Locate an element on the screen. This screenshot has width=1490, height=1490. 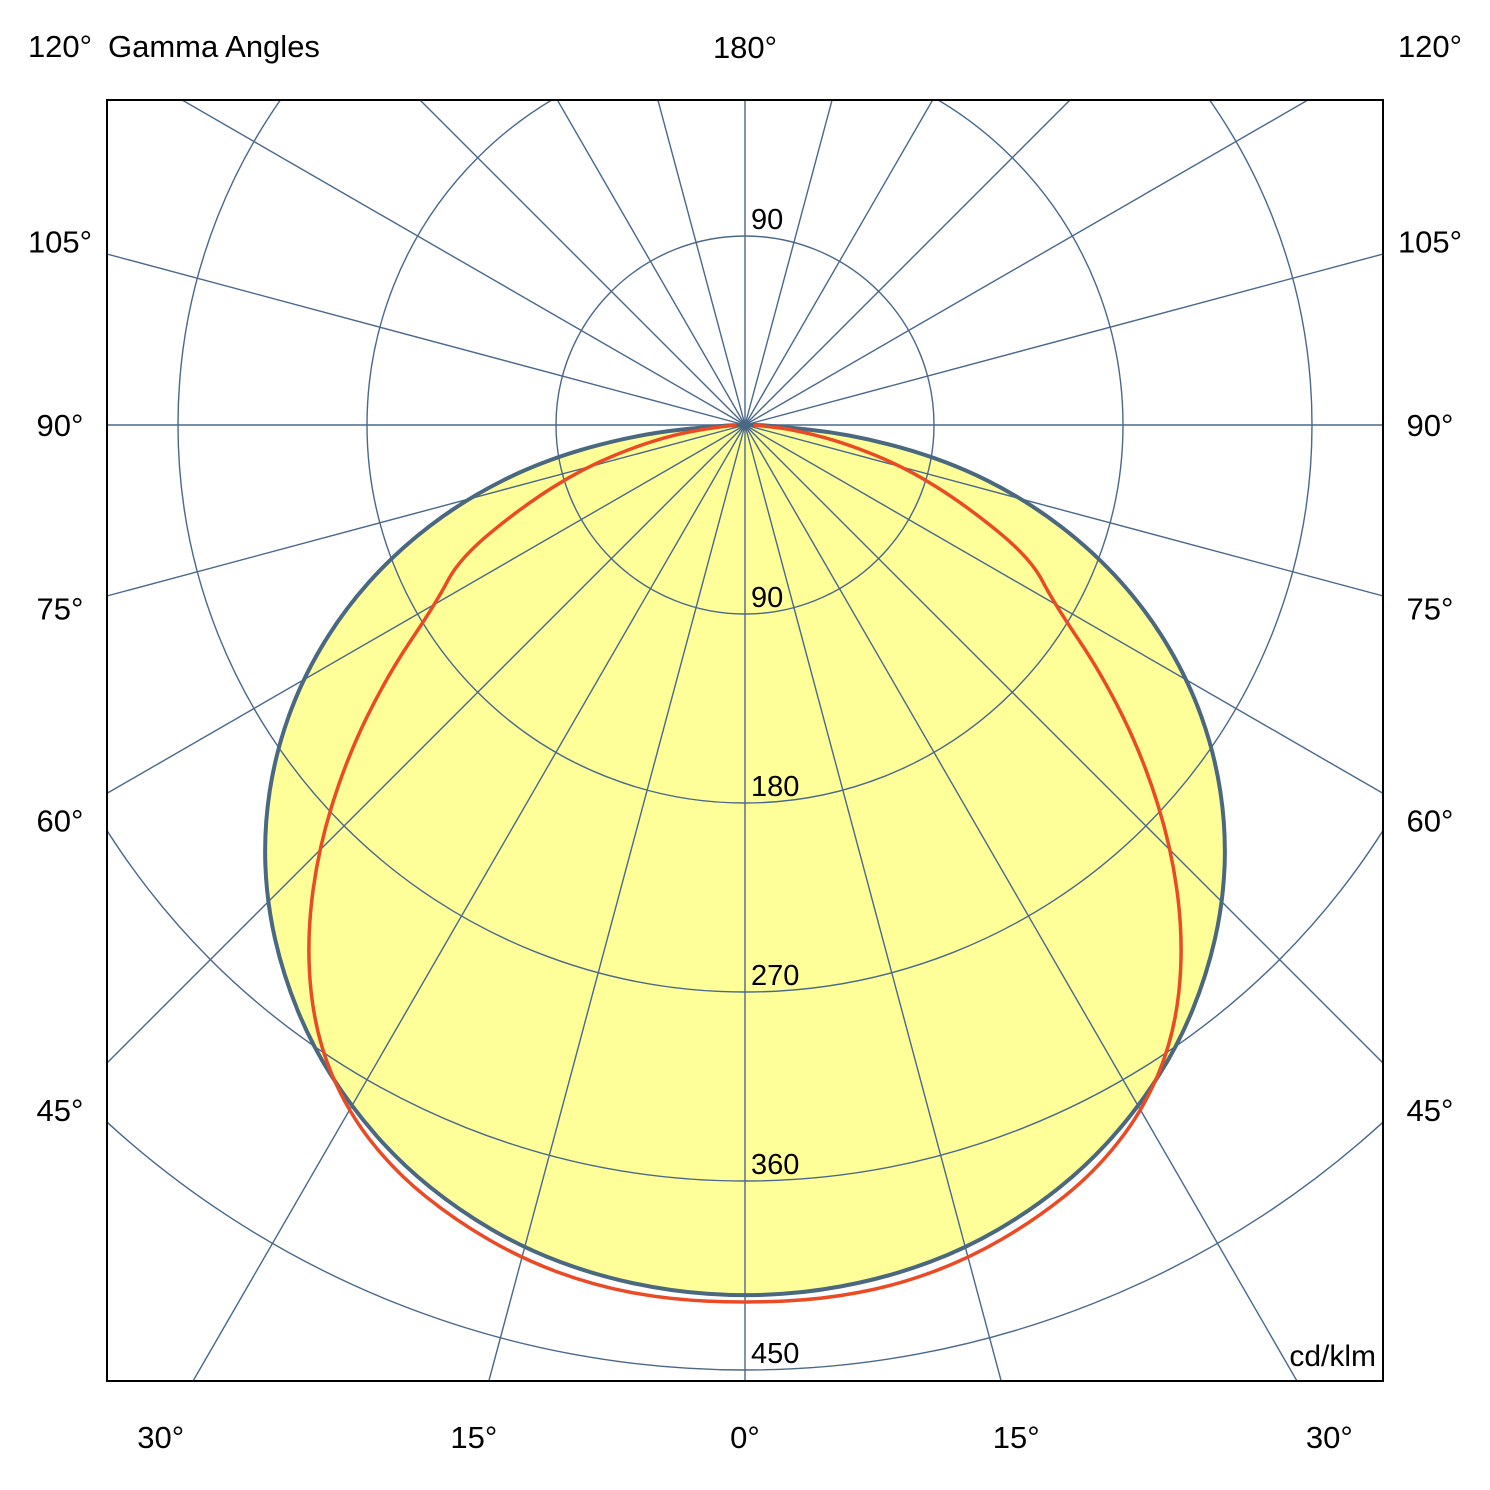
ring-labels: 90 90 180 270 360 450 is located at coordinates (775, 787).